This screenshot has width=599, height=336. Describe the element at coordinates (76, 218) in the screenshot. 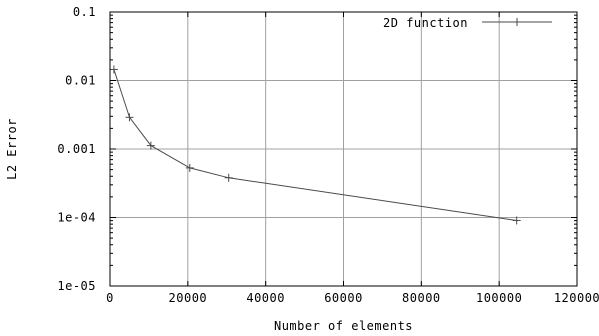

I see `y-tick-label: 1e-04` at that location.